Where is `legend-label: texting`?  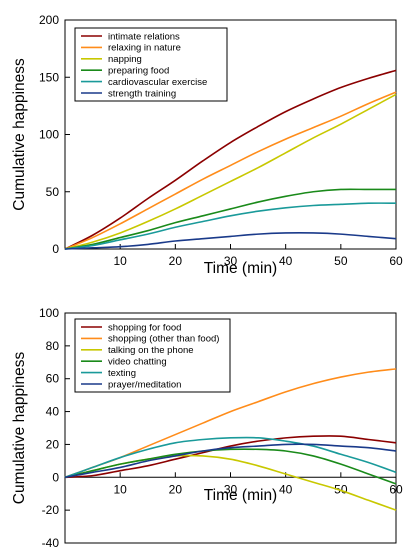
legend-label: texting is located at coordinates (122, 373).